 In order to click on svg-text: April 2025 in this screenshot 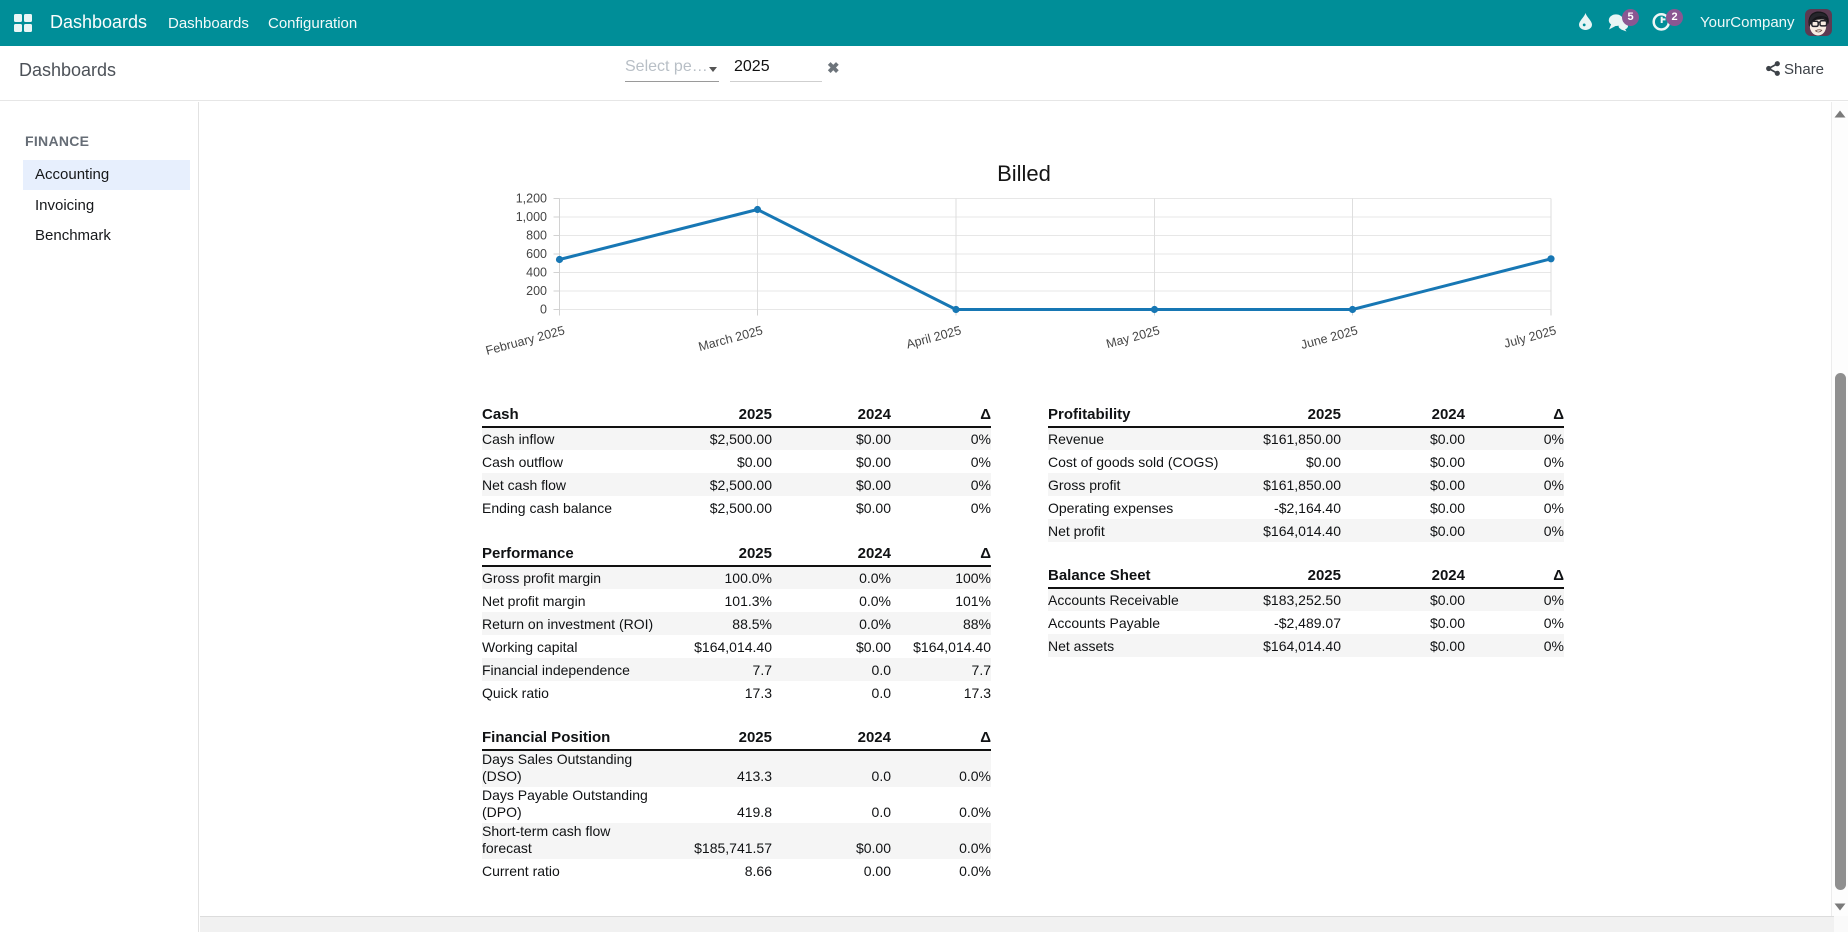, I will do `click(934, 337)`.